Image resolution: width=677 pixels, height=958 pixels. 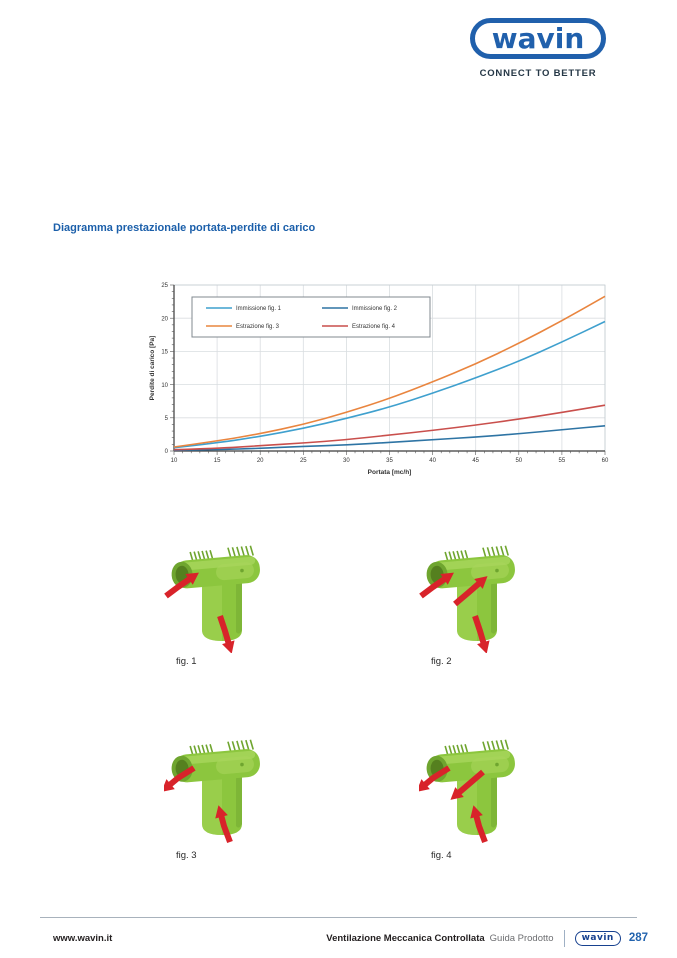 I want to click on footer-doc-title: Ventilazione Meccanica Controllata, so click(x=405, y=938).